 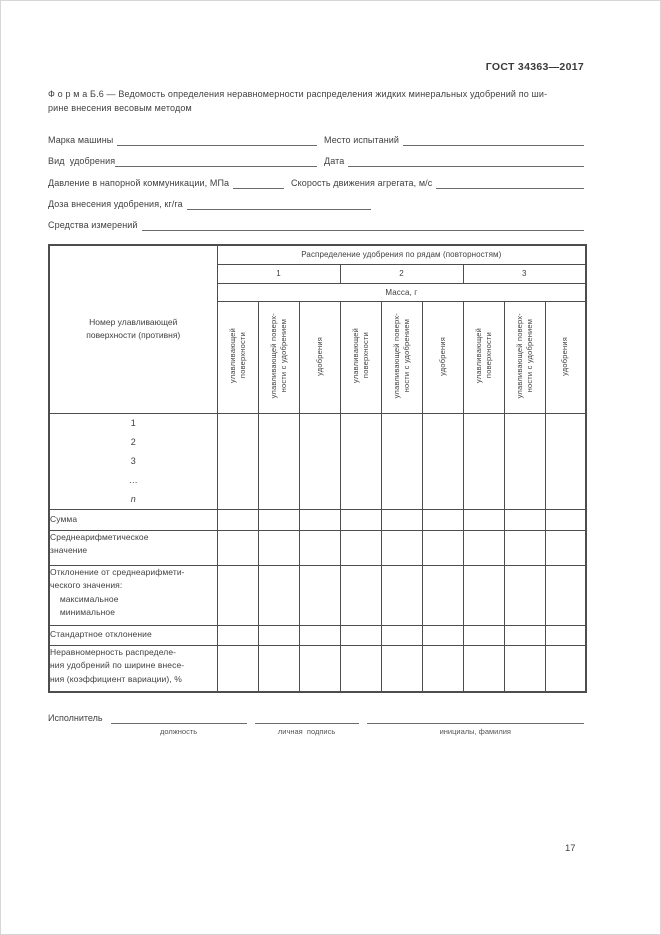 What do you see at coordinates (466, 160) in the screenshot?
I see `field-blank-date` at bounding box center [466, 160].